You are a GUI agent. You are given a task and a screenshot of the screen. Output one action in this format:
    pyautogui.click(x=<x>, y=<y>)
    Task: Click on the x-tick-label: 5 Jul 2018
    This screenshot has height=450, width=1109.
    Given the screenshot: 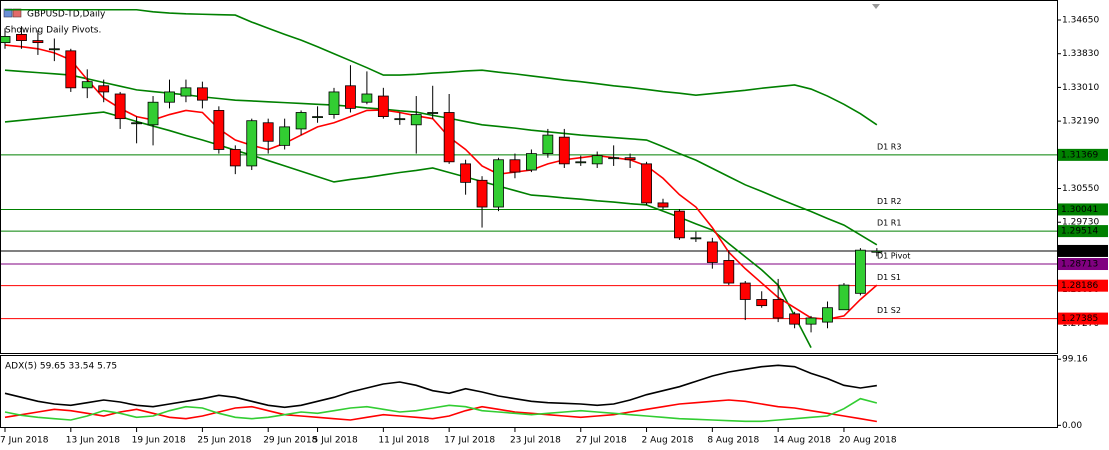 What is the action you would take?
    pyautogui.click(x=335, y=441)
    